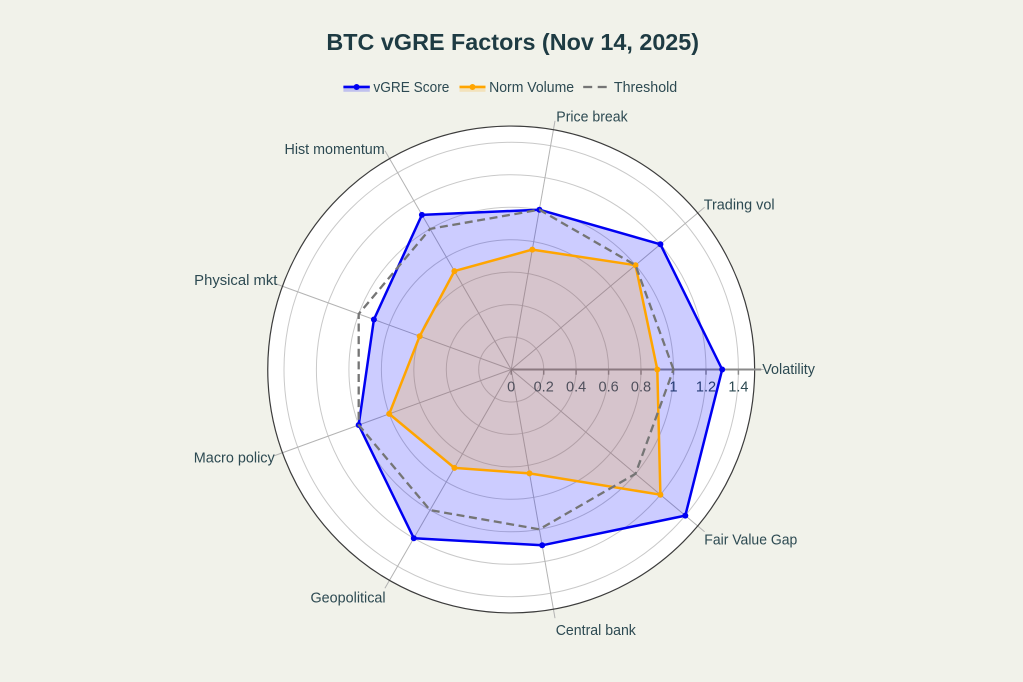 This screenshot has width=1023, height=682. I want to click on svg-text: 0.4, so click(576, 388).